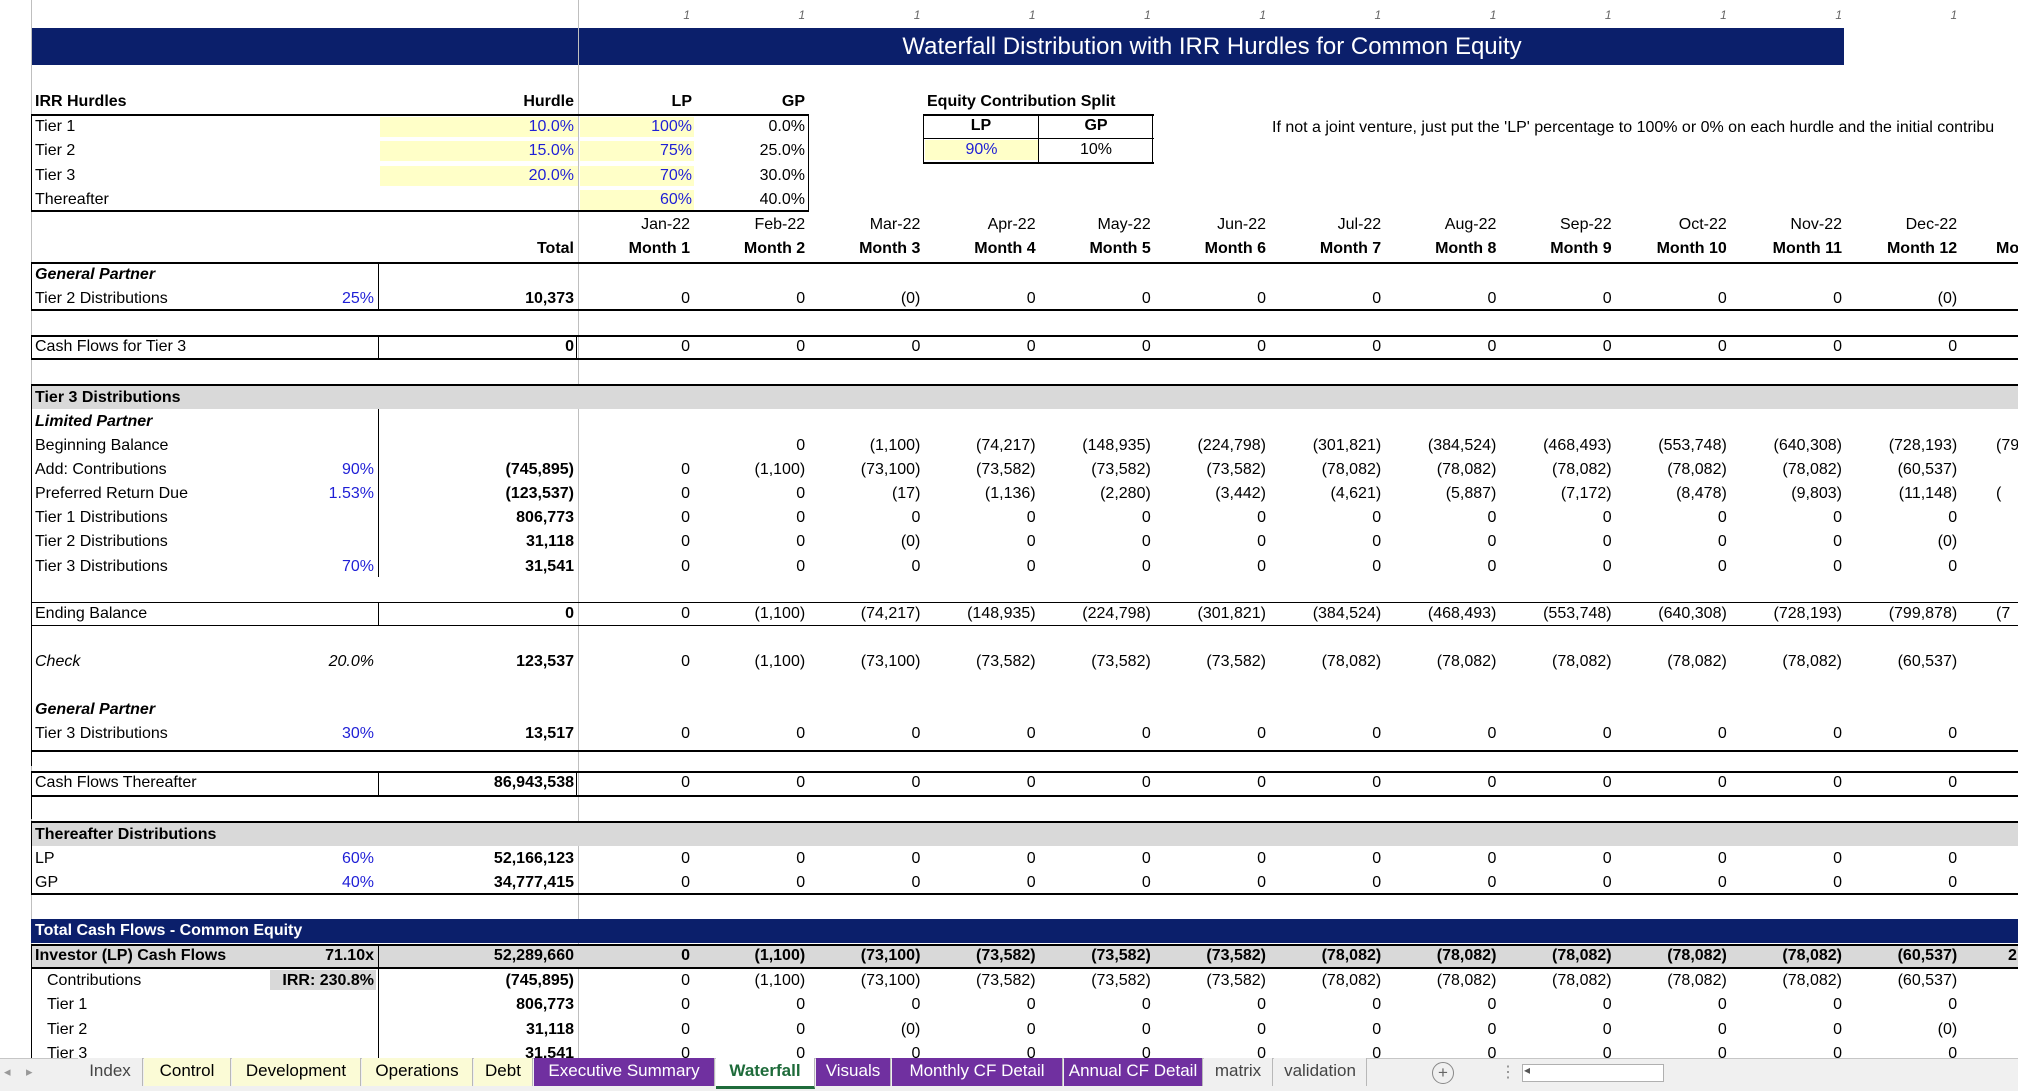 Image resolution: width=2018 pixels, height=1091 pixels. Describe the element at coordinates (1462, 613) in the screenshot. I see `month-value-cell: (468,493)` at that location.